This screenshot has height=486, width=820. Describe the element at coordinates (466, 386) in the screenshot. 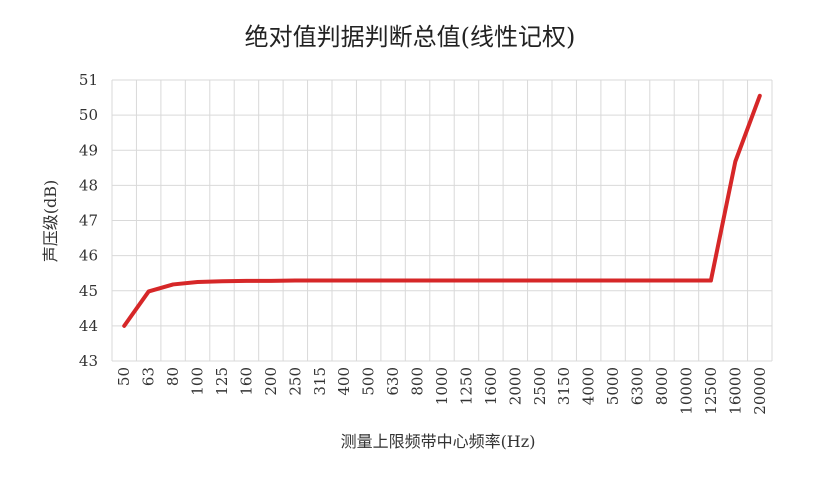

I see `x-tick-label: 1250` at that location.